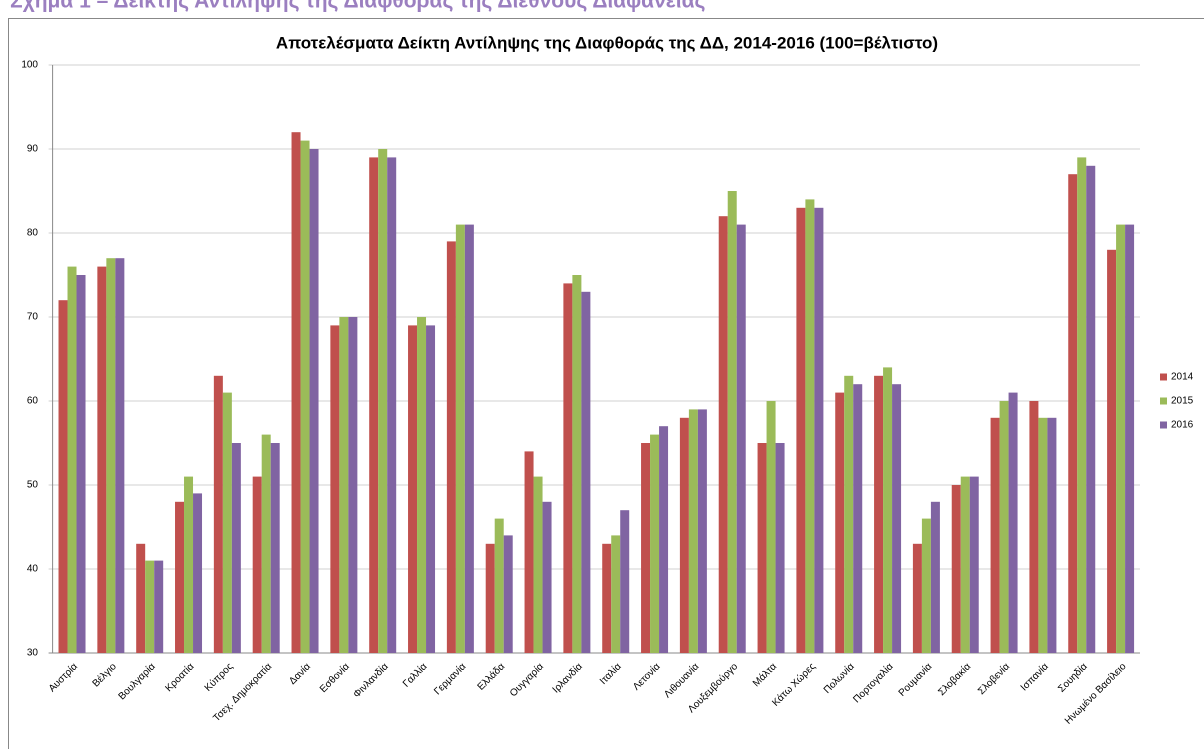 Image resolution: width=1204 pixels, height=754 pixels. I want to click on x-tick-label: Πορτογαλία, so click(873, 682).